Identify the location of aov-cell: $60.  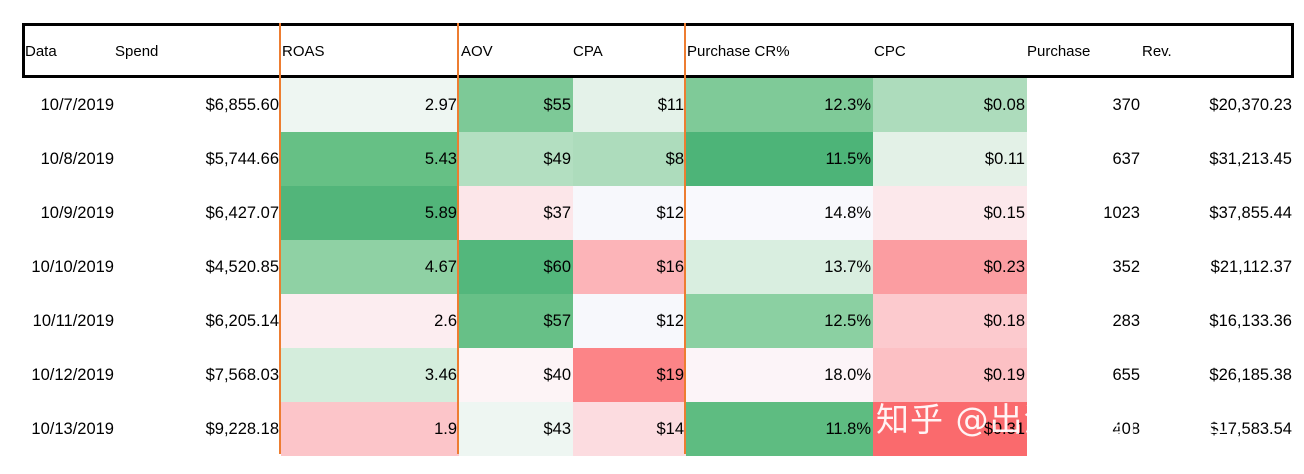
(516, 267).